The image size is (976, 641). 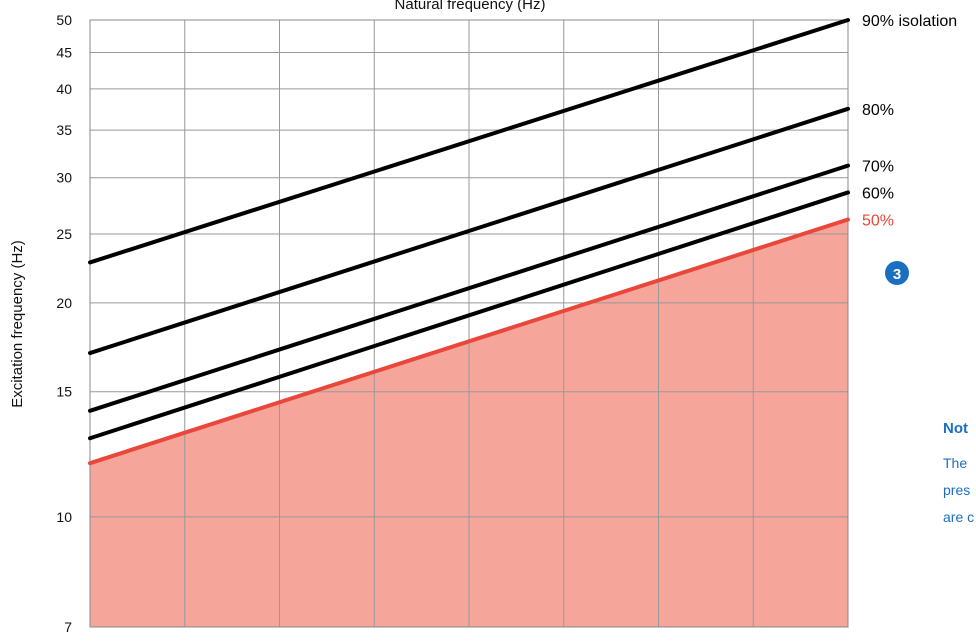 What do you see at coordinates (64, 130) in the screenshot?
I see `y-tick-label: 35` at bounding box center [64, 130].